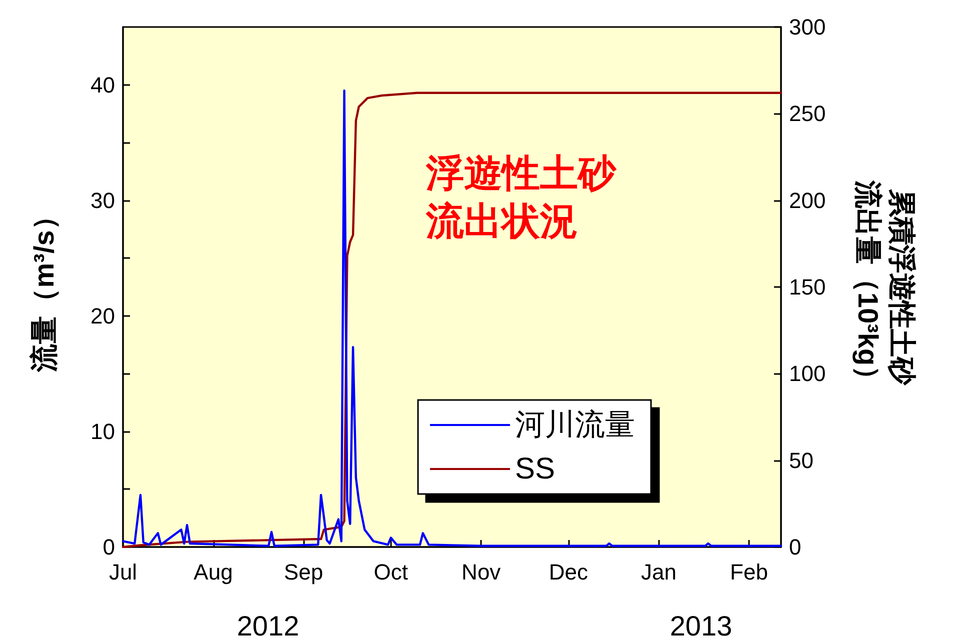 Image resolution: width=966 pixels, height=644 pixels. What do you see at coordinates (521, 198) in the screenshot?
I see `annotation: 浮遊性土砂流出状況` at bounding box center [521, 198].